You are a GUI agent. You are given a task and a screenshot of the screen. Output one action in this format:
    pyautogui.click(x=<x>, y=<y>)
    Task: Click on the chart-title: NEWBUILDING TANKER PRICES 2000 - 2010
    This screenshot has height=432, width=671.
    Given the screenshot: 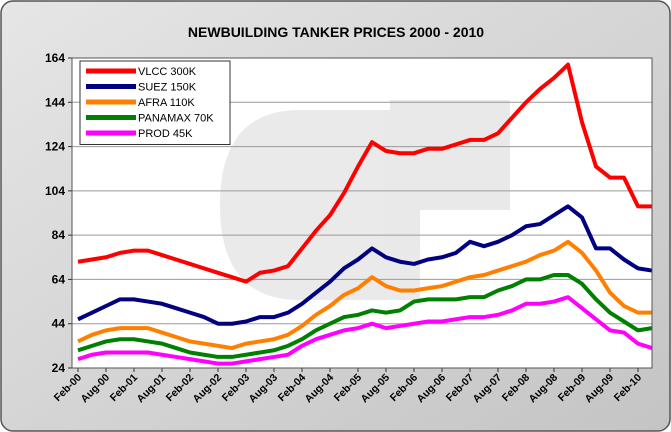 What is the action you would take?
    pyautogui.click(x=336, y=32)
    